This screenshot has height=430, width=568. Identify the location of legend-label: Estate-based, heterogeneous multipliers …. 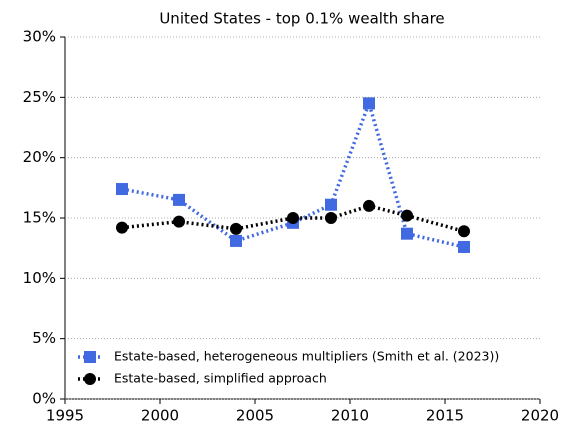
(306, 356).